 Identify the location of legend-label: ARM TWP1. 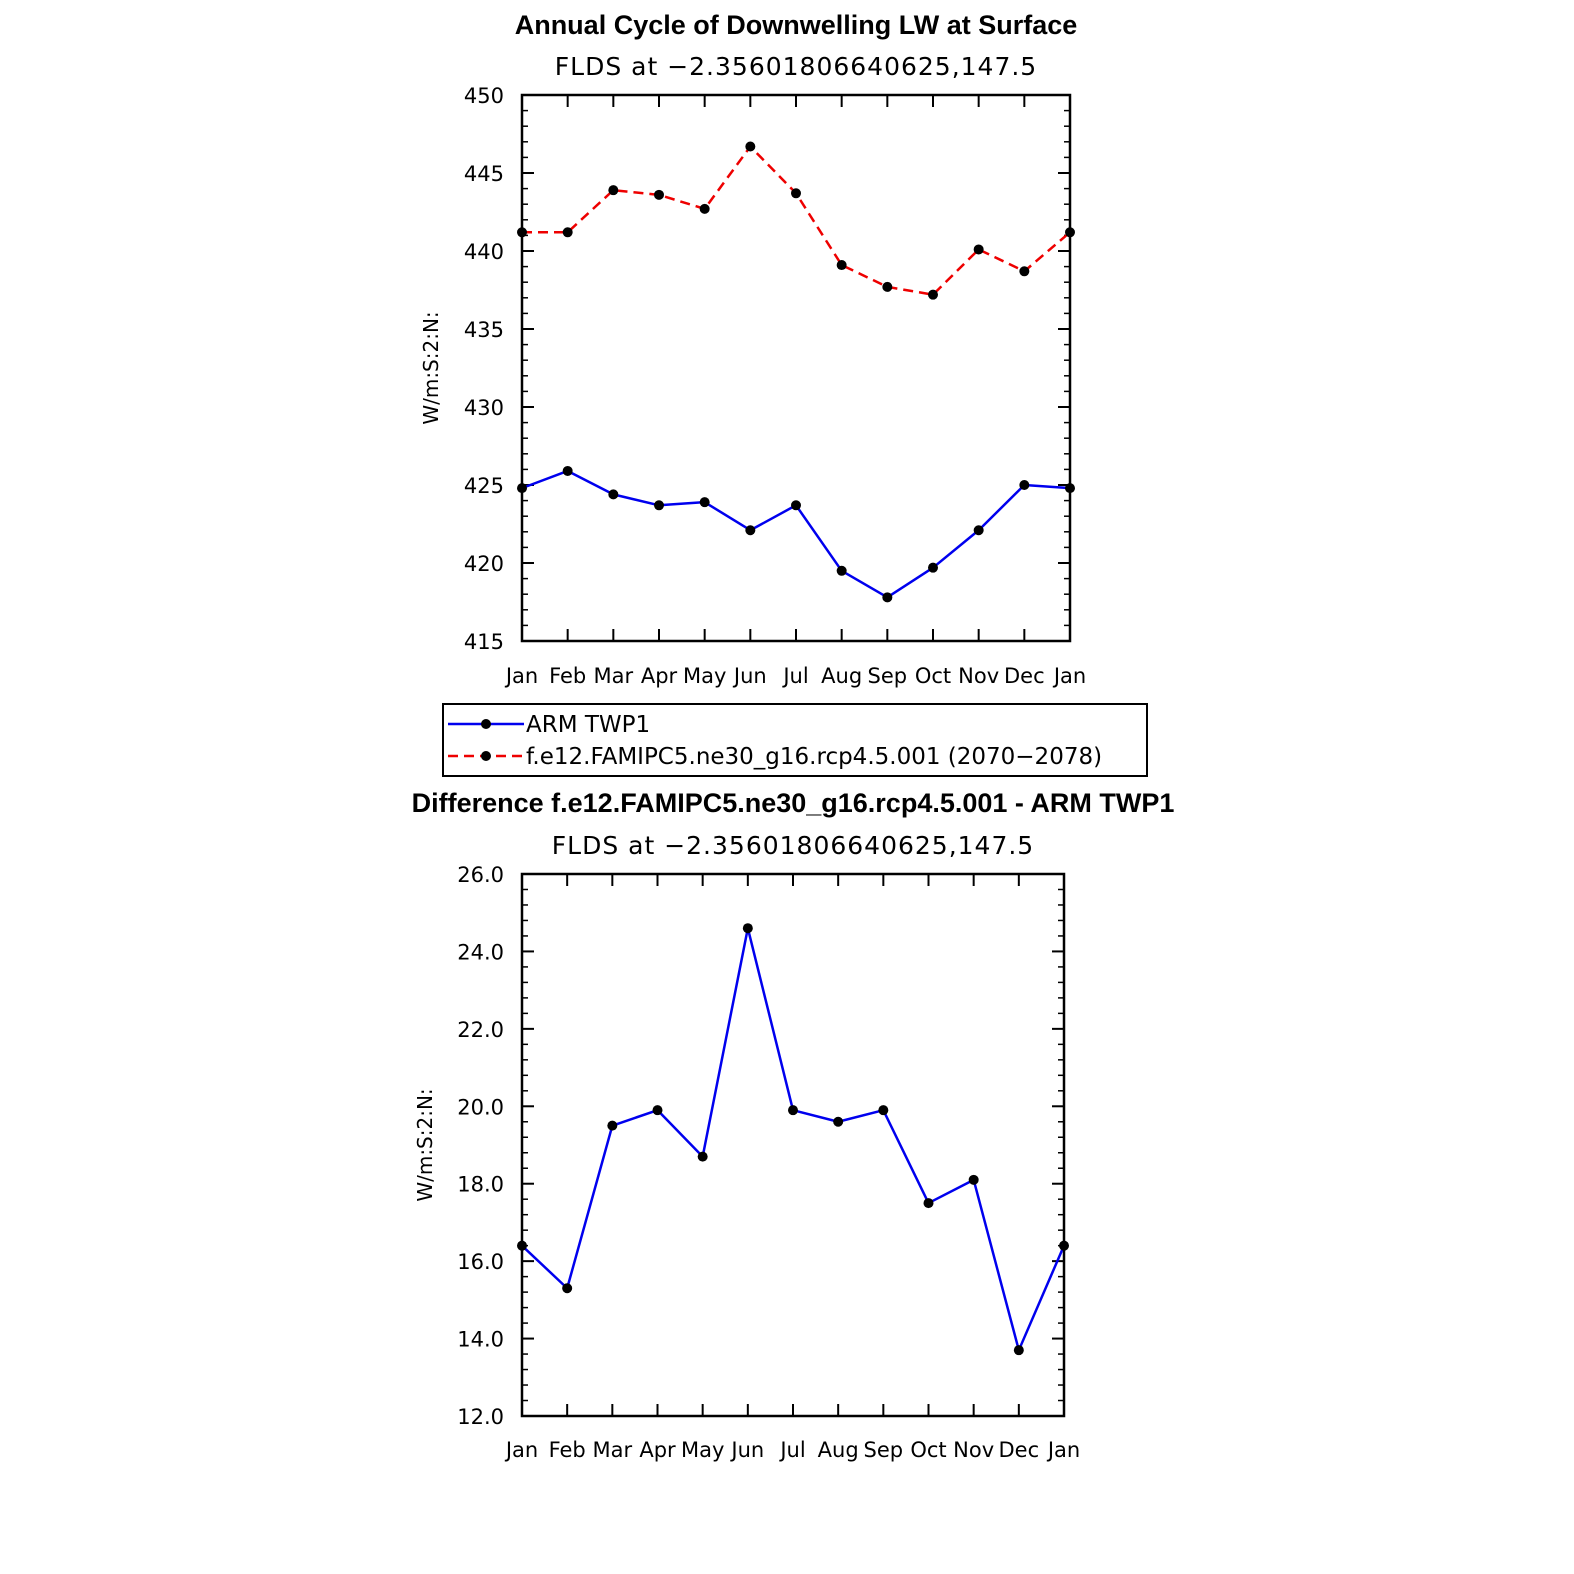
(588, 725).